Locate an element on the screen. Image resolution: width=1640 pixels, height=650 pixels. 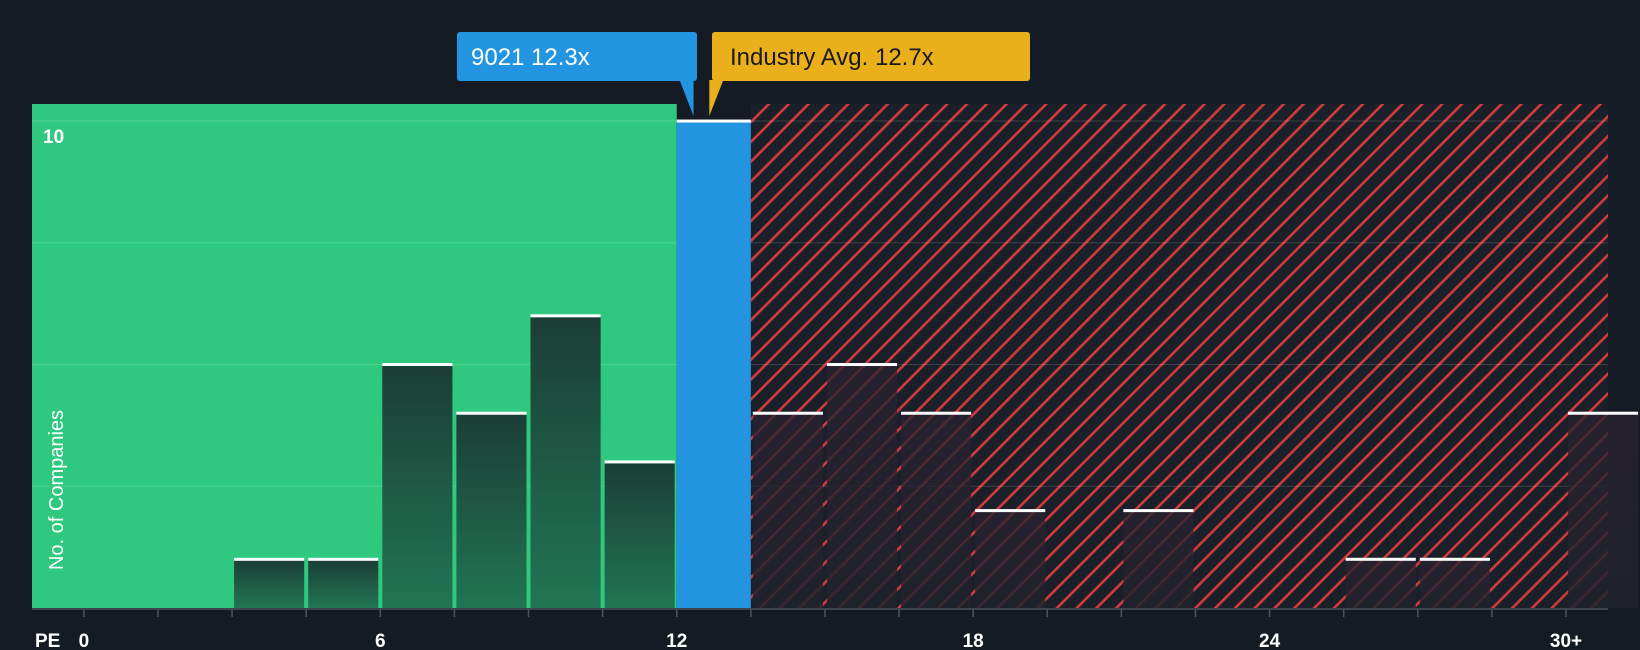
x-tick-label: 6 is located at coordinates (380, 640).